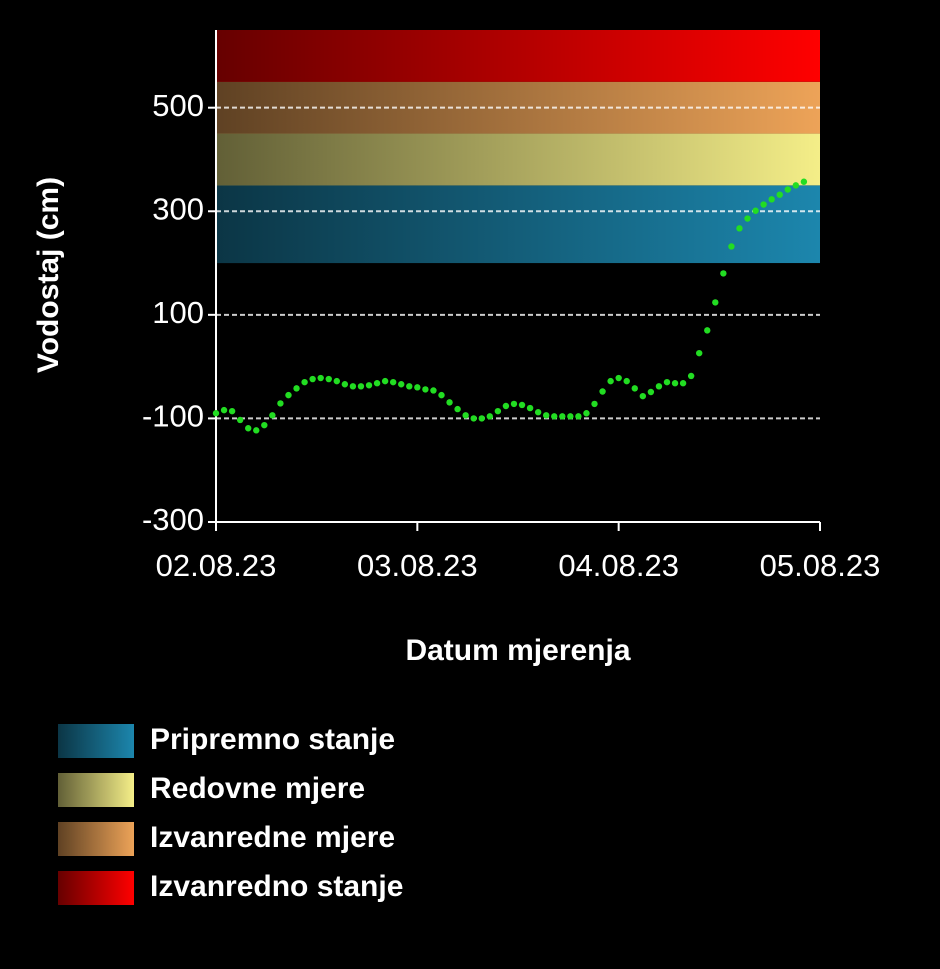 This screenshot has height=969, width=940. I want to click on y-tick-label: 300, so click(178, 208).